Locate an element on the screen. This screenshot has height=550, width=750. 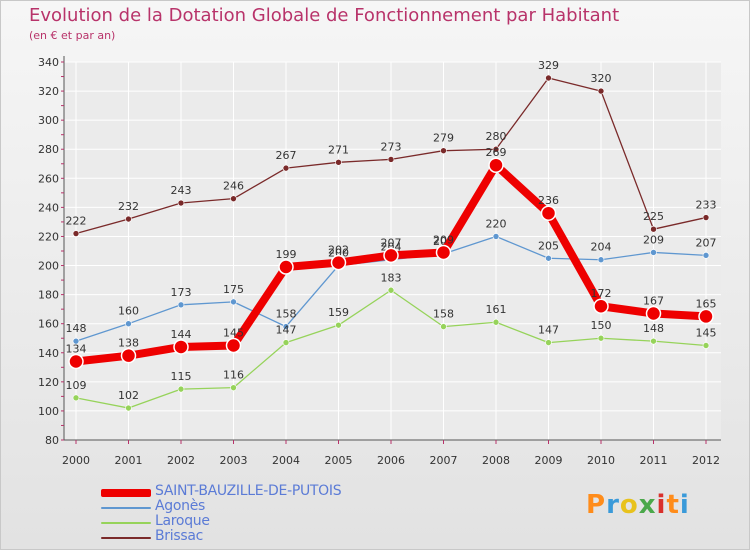
data-label-saint-bauzille-de-putois: 144 is located at coordinates (181, 334).